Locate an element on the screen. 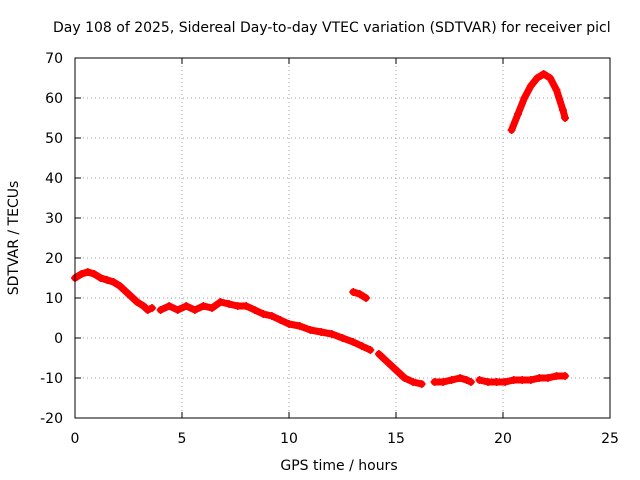  y-tick-label: 40 is located at coordinates (54, 179).